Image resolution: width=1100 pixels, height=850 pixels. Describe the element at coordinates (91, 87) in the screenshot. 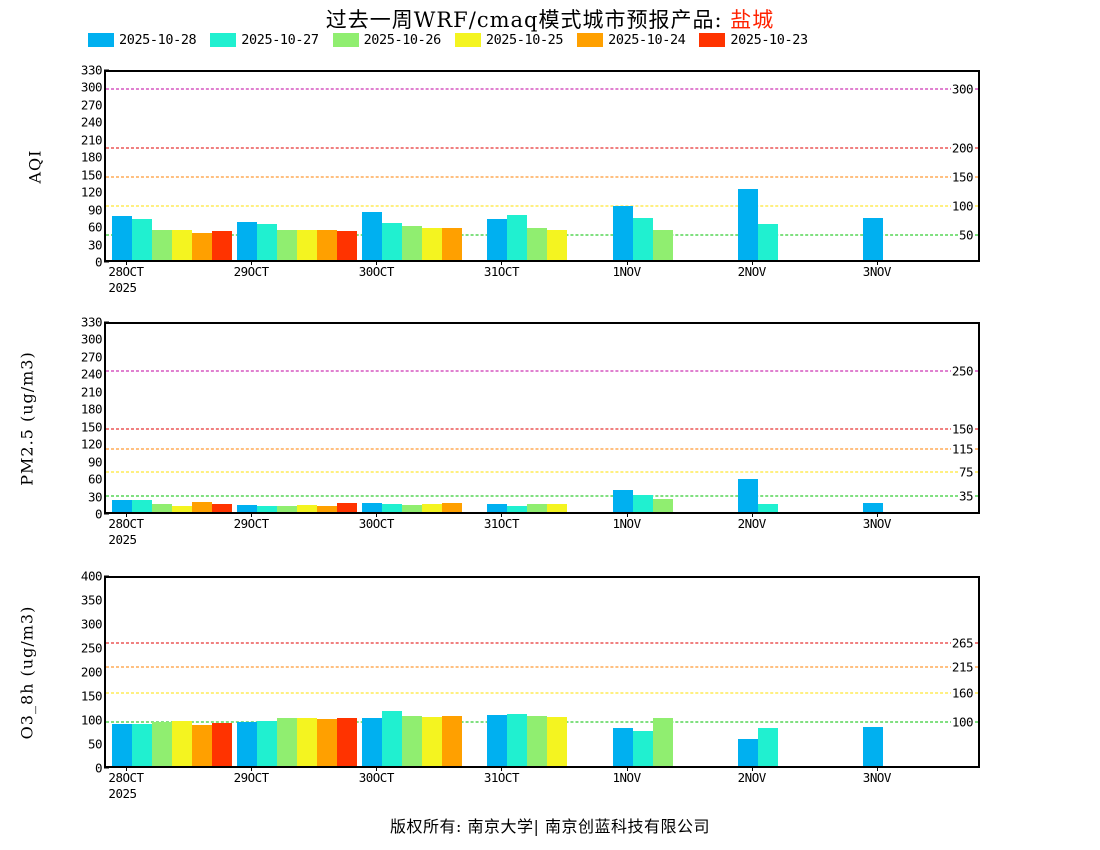

I see `y-tick-label: 300` at that location.